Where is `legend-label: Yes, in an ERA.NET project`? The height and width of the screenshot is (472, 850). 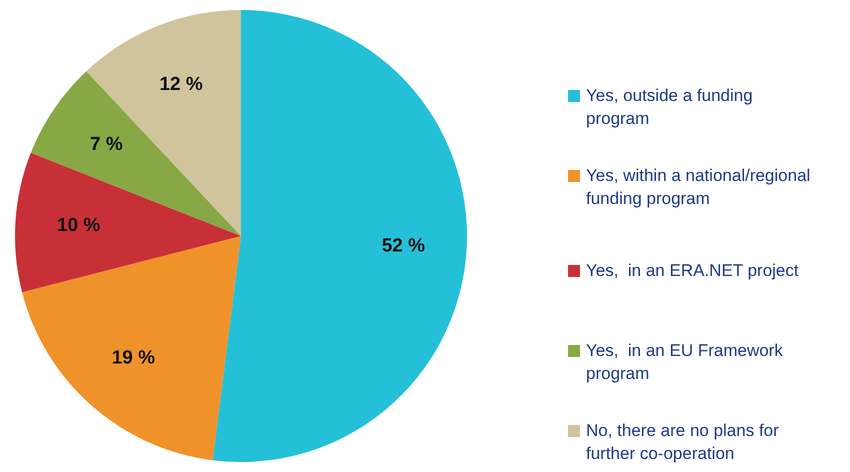 legend-label: Yes, in an ERA.NET project is located at coordinates (693, 271).